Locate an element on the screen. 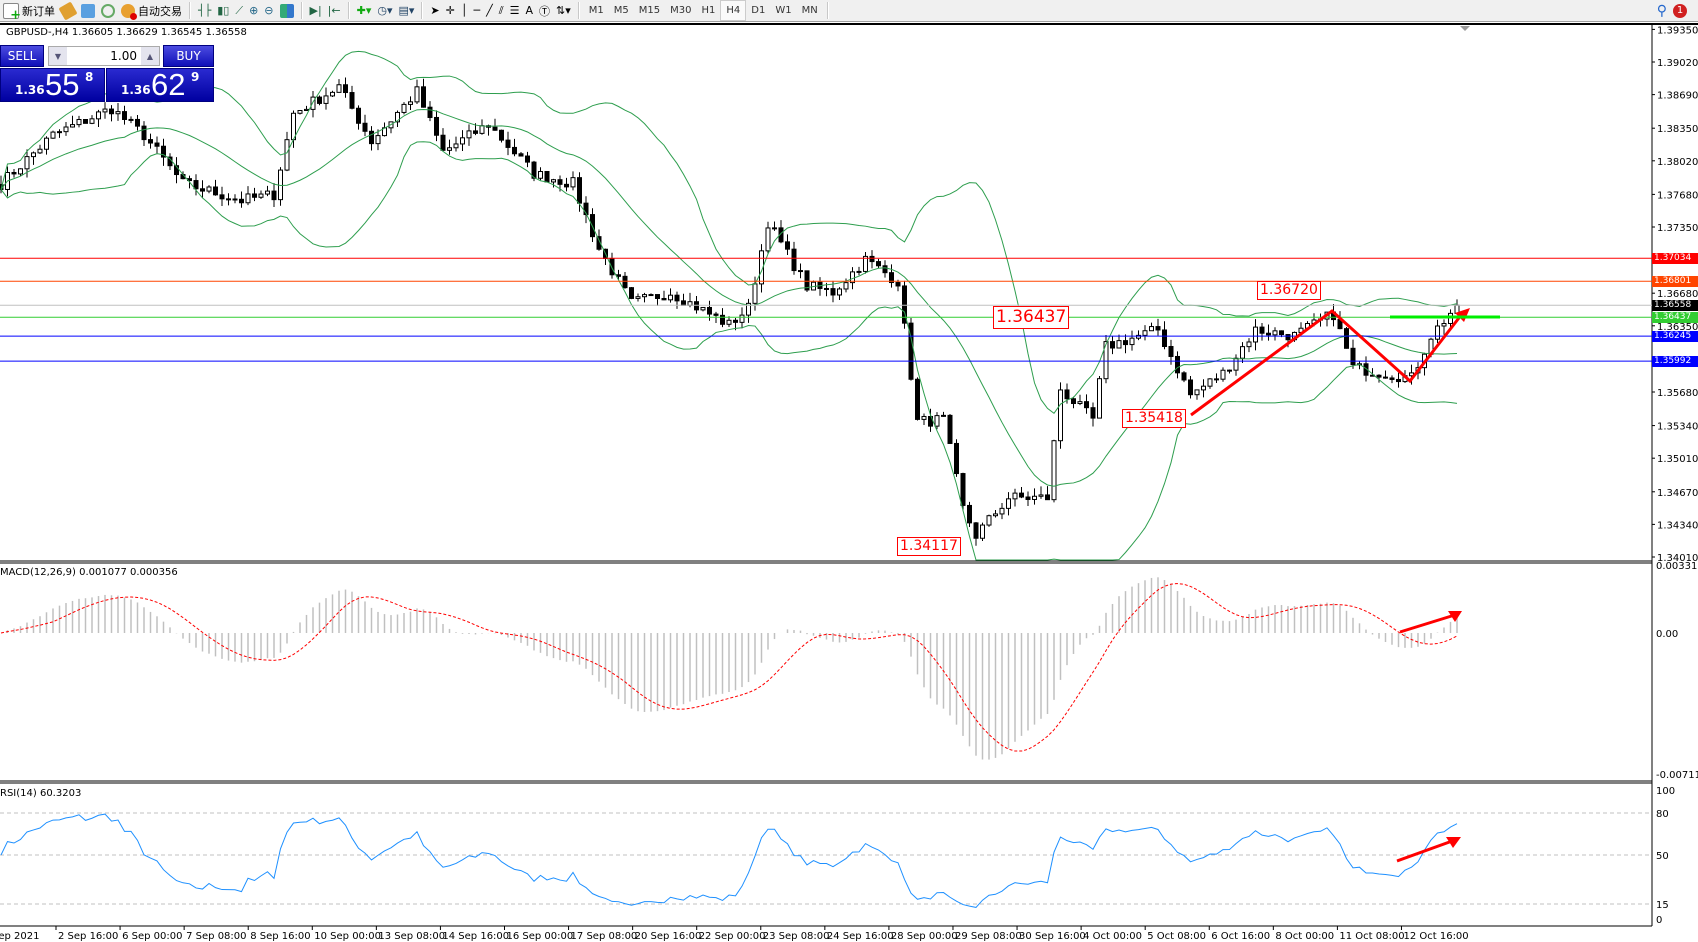 The width and height of the screenshot is (1698, 942). chart-shift-button: |← is located at coordinates (334, 10).